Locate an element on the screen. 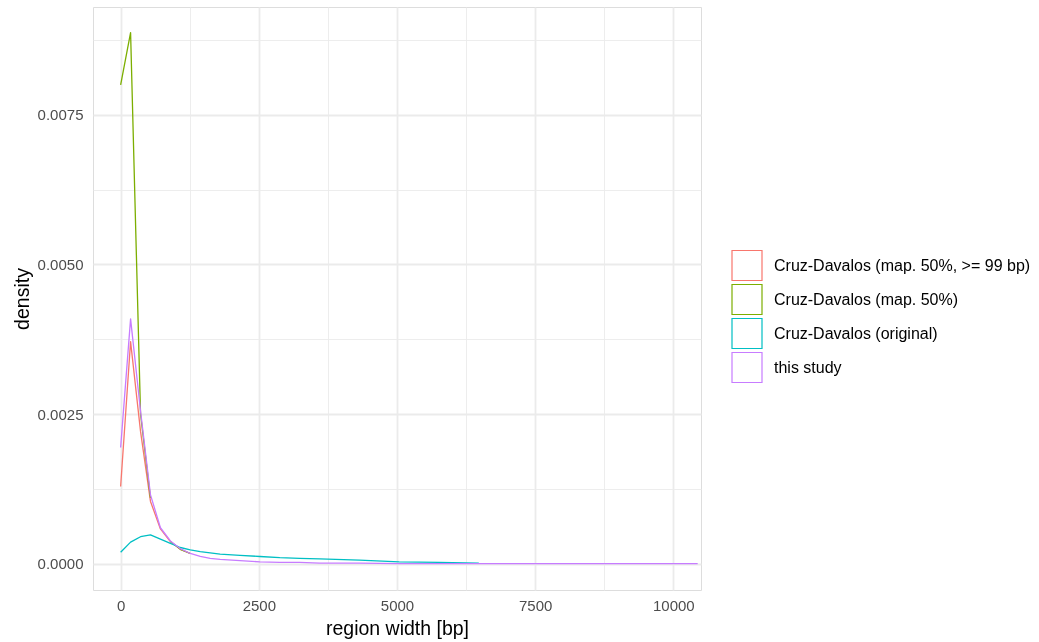 The image size is (1039, 642). y-axis-title: density is located at coordinates (21, 298).